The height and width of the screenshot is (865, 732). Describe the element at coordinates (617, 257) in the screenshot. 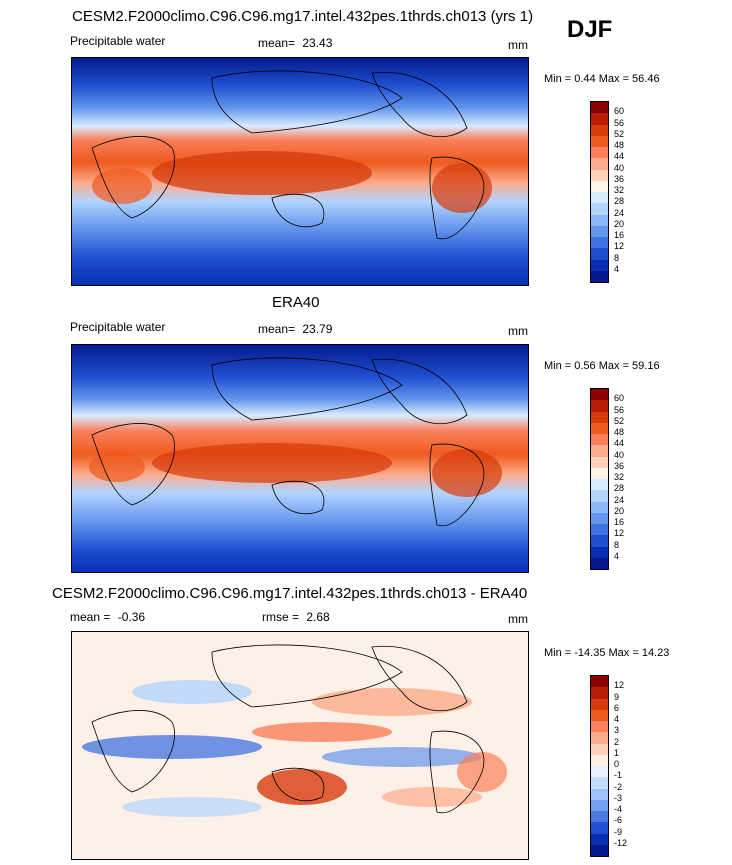

I see `colorbar-tick-label: 8` at that location.